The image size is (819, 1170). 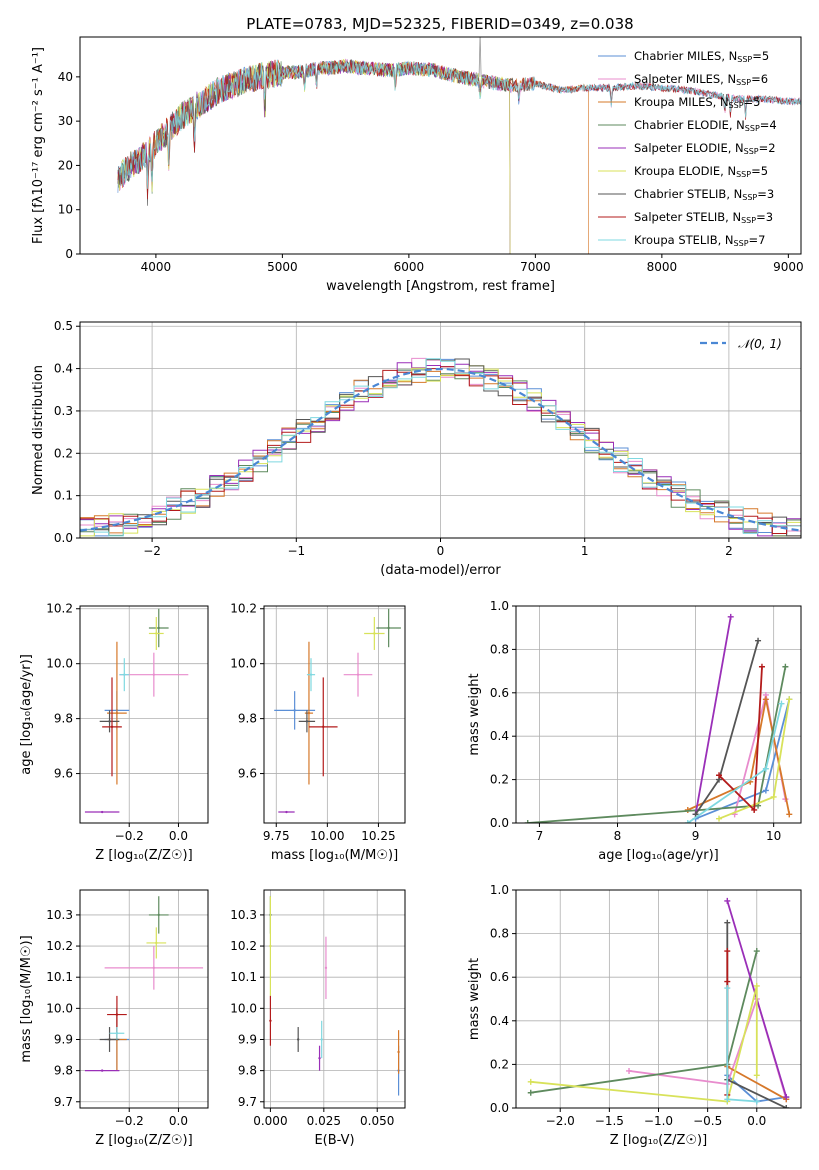 I want to click on x-tick-label: 6000, so click(x=409, y=267).